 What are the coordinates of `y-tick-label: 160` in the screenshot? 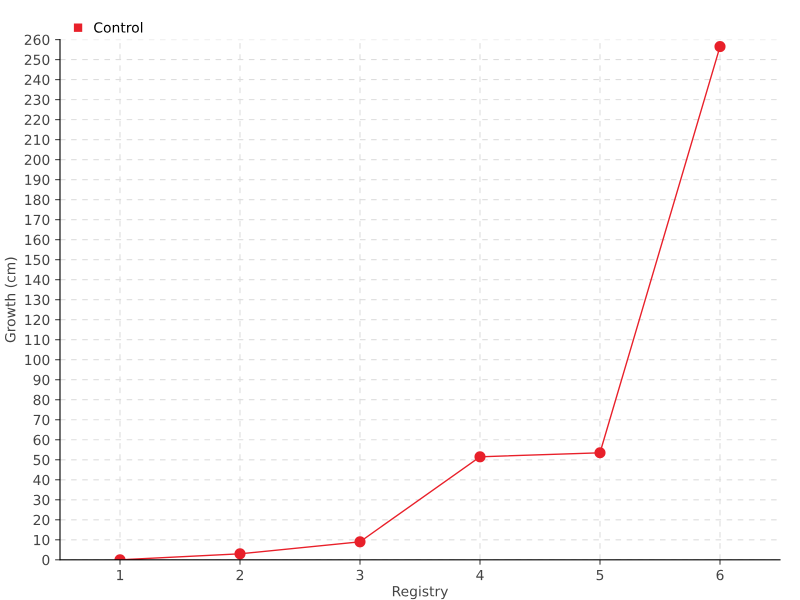 It's located at (37, 240).